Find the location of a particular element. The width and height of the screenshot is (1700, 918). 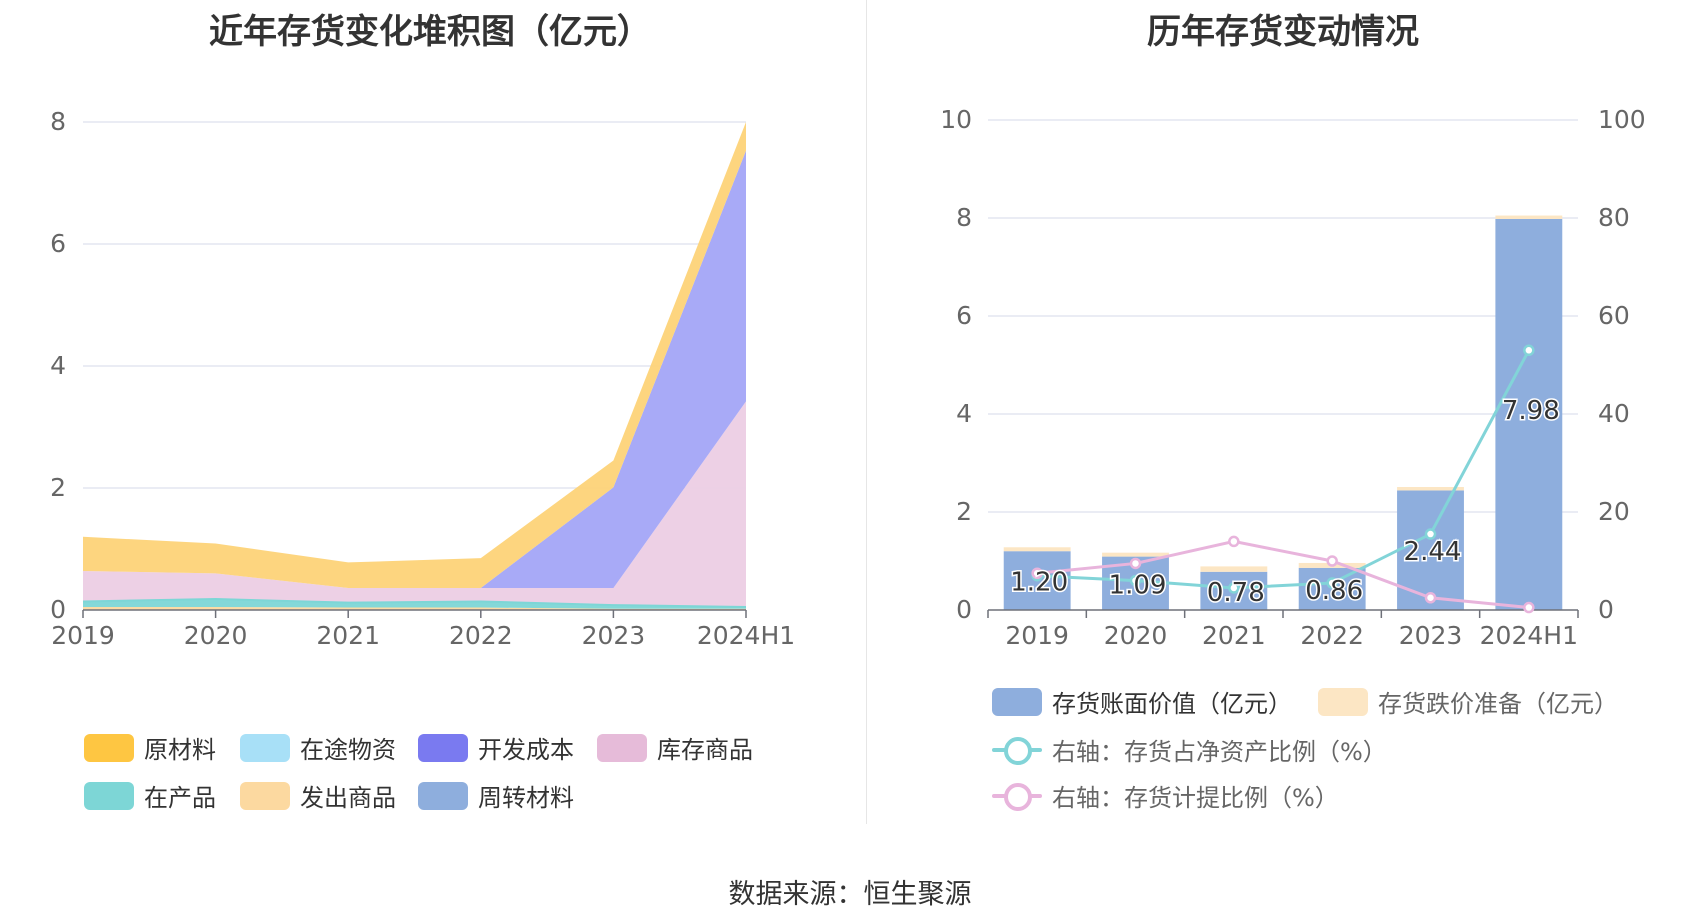

legend-item: 在产品 is located at coordinates (150, 795).